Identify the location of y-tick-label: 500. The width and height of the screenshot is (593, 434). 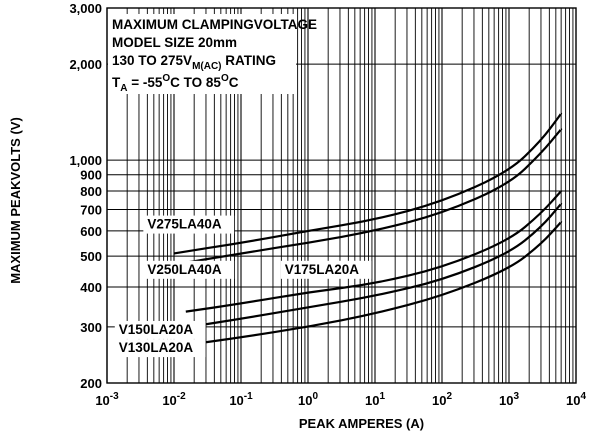
(91, 256).